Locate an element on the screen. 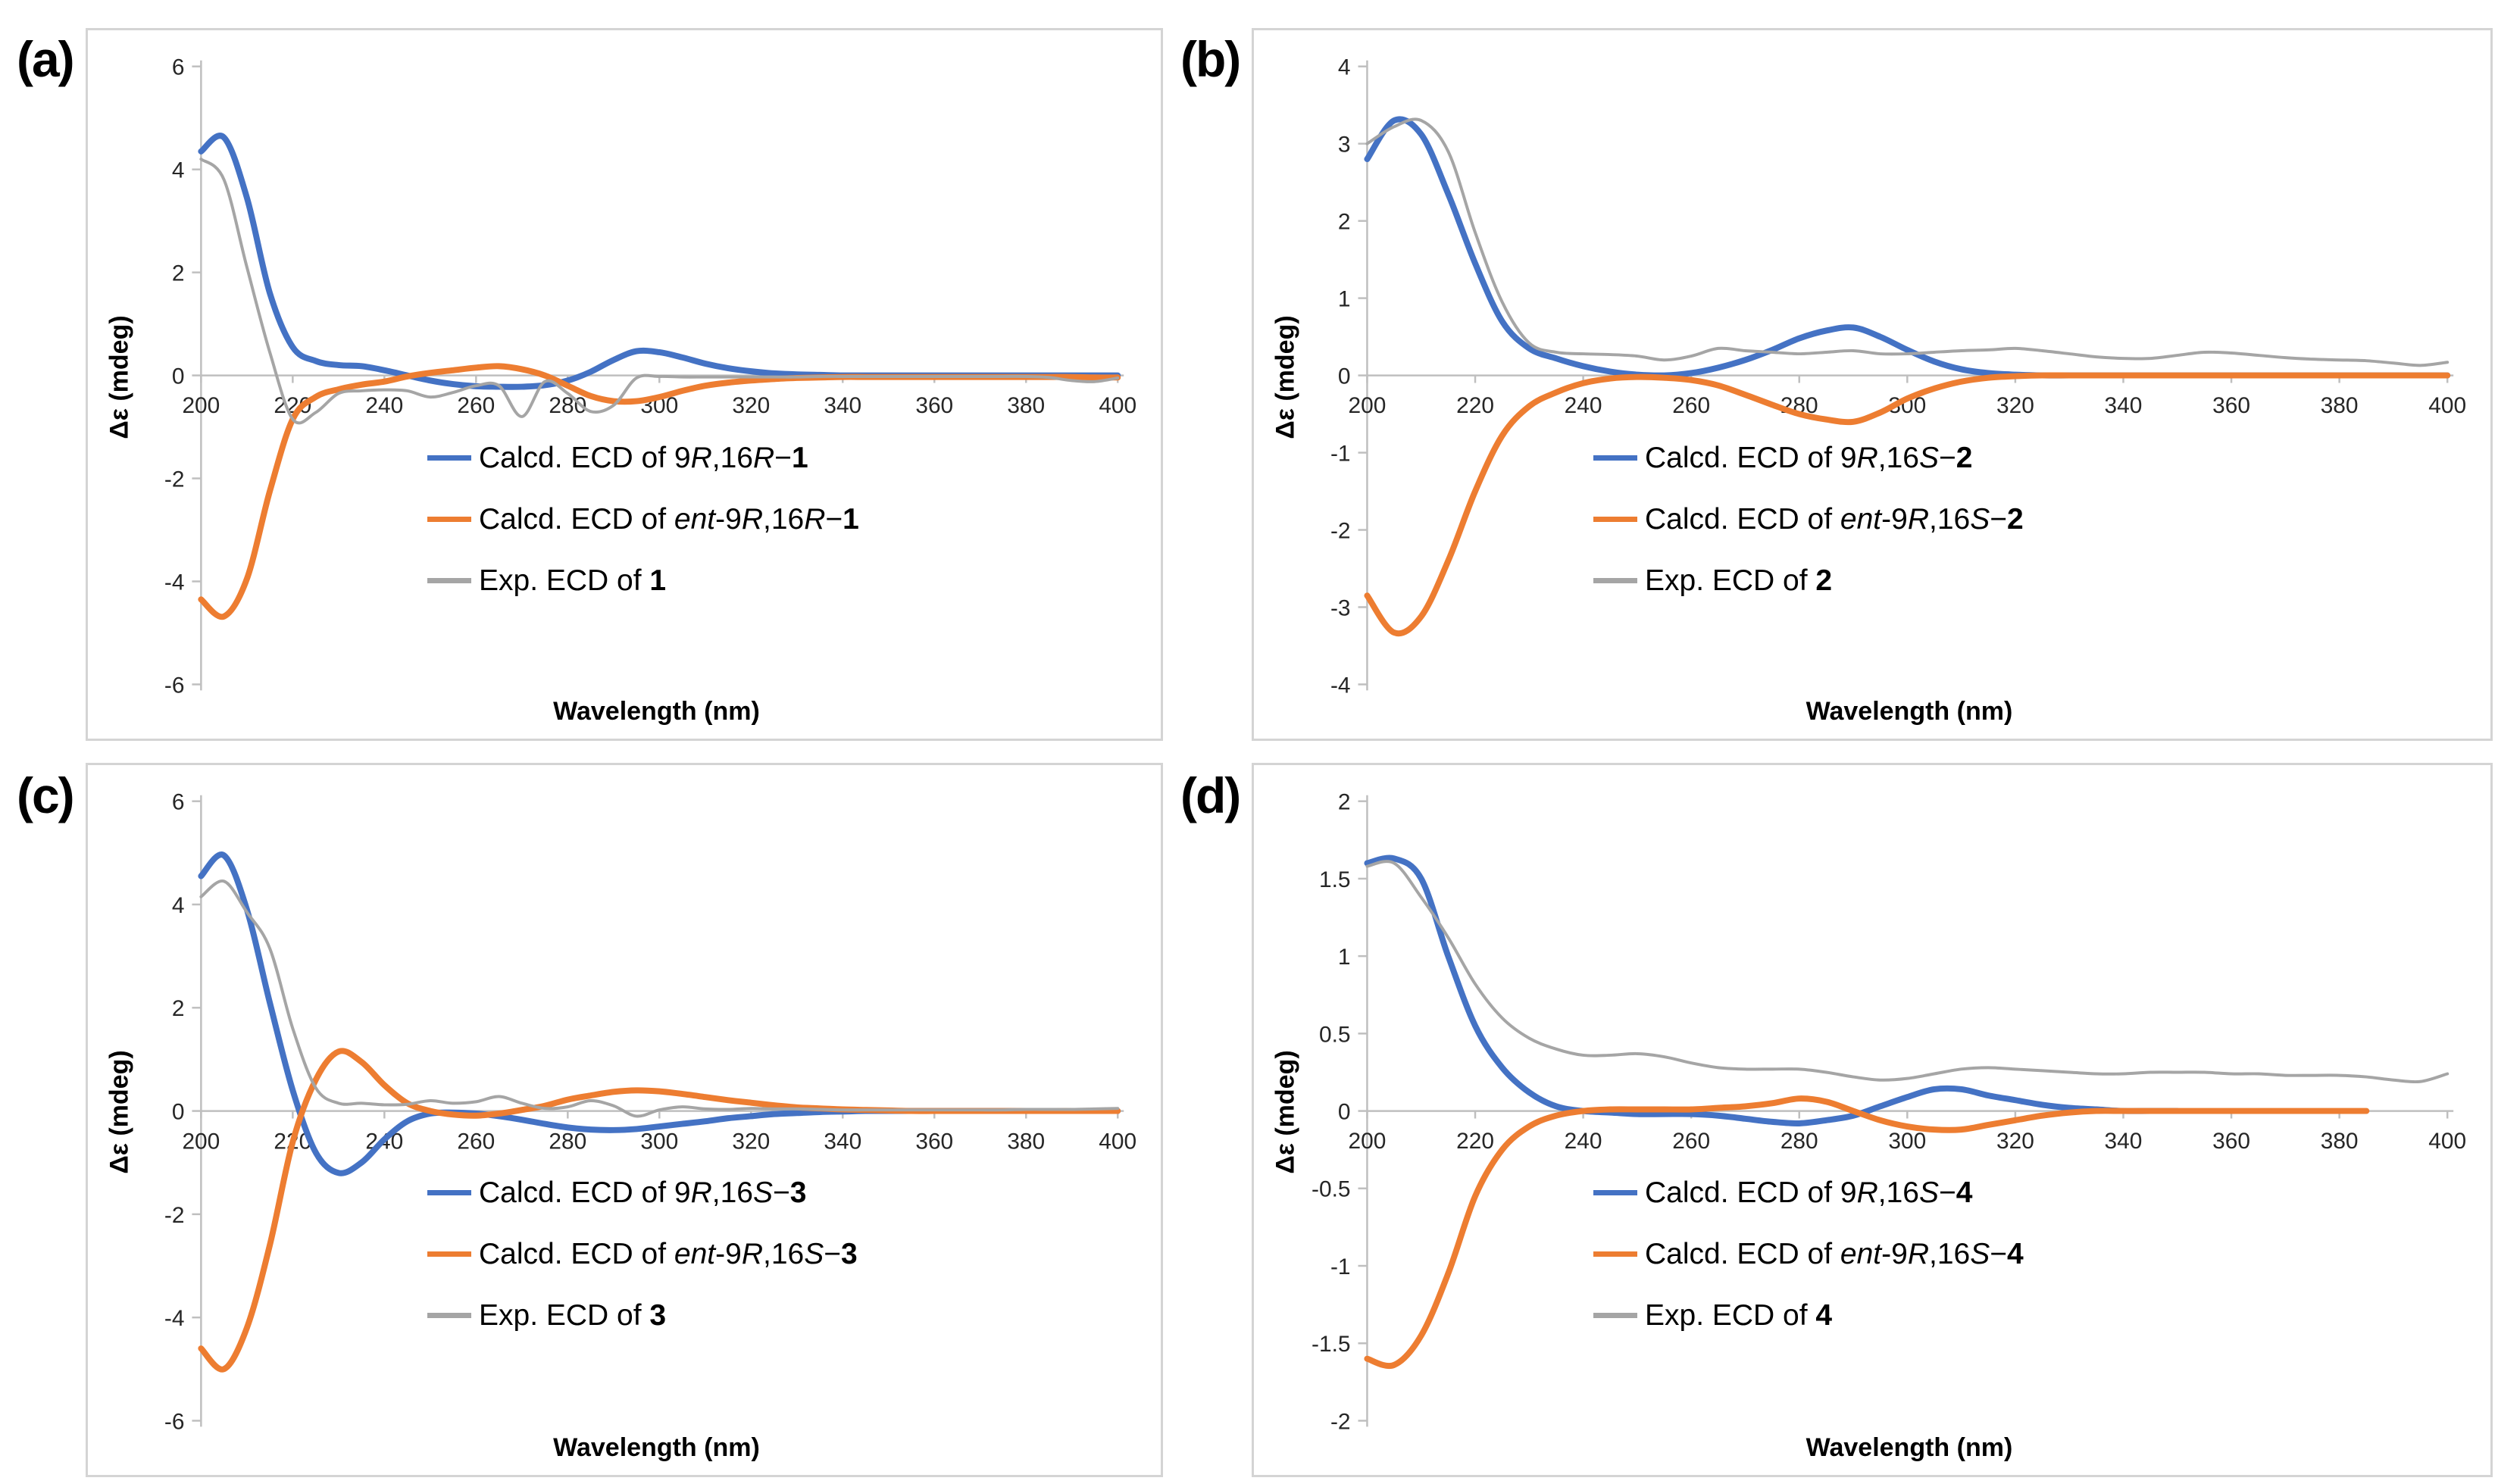 The width and height of the screenshot is (2498, 1484). panel-label-d: (d) is located at coordinates (1210, 795).